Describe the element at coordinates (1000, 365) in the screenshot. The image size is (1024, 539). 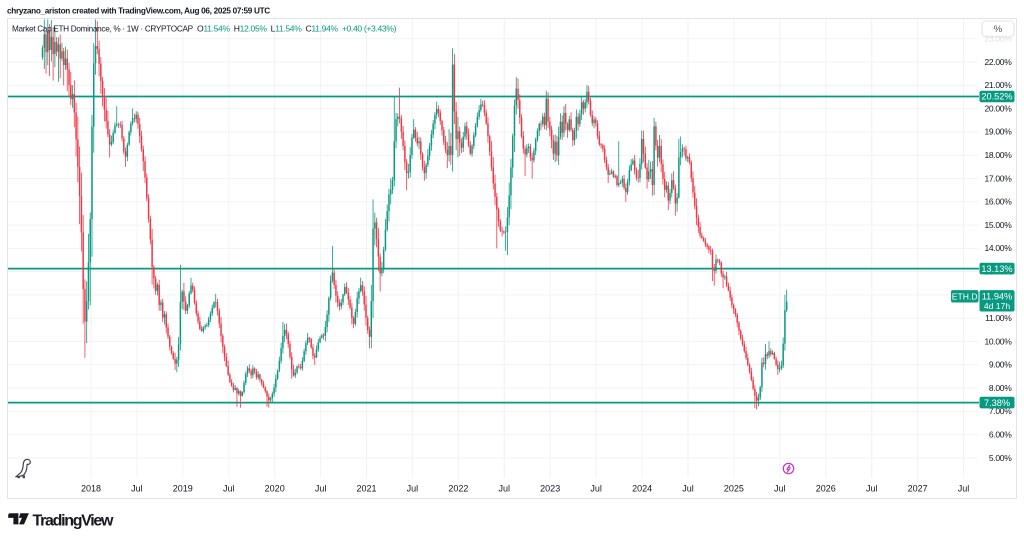
I see `svg-text: 9.00%` at that location.